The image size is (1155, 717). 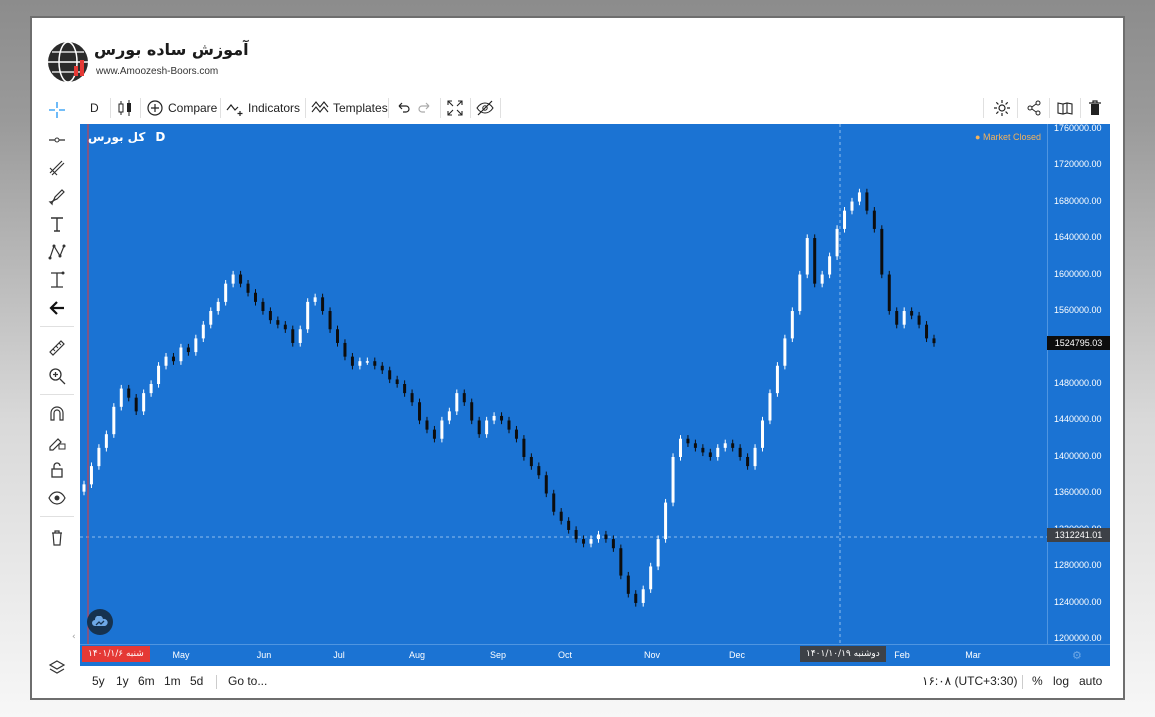 What do you see at coordinates (970, 681) in the screenshot?
I see `timezone-clock: ۱۶:۰۸ (UTC+3:30)` at bounding box center [970, 681].